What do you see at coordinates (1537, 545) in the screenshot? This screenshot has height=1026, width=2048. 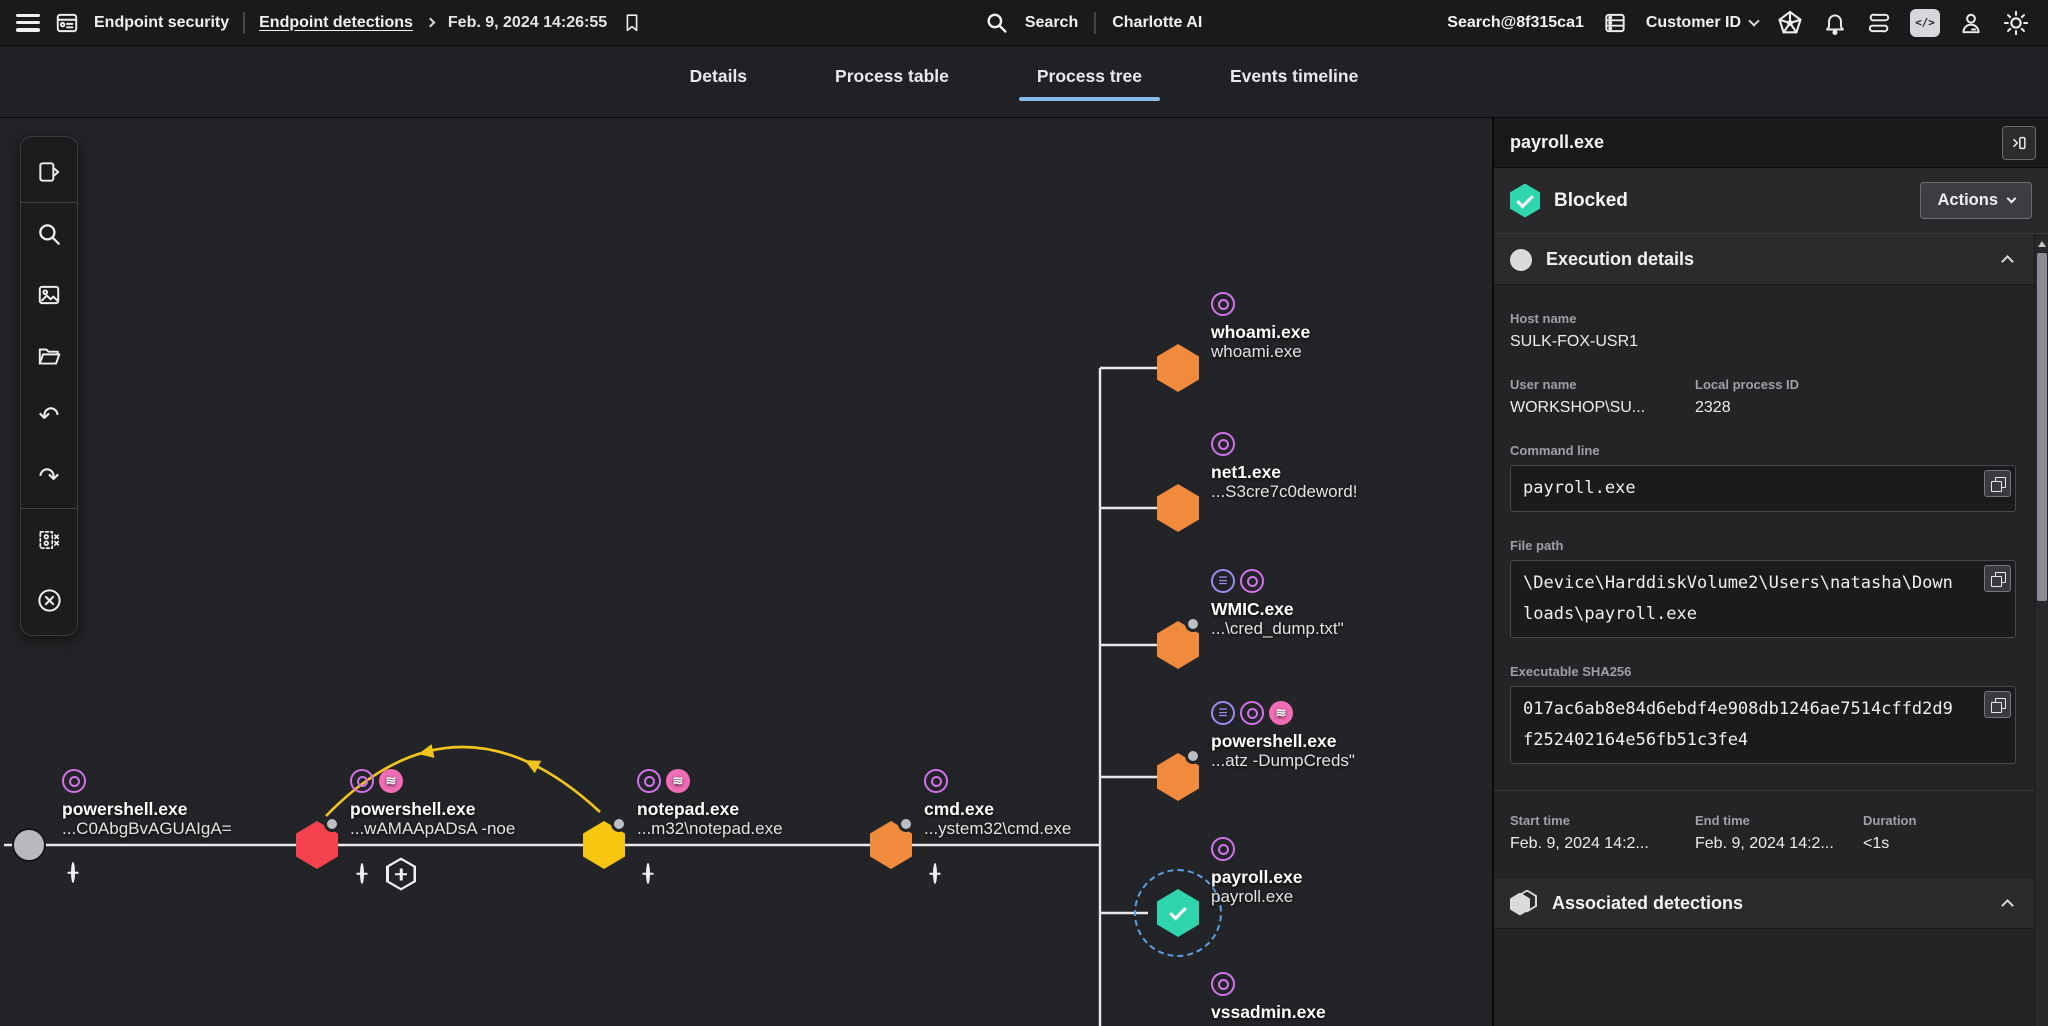 I see `field-label: File path` at bounding box center [1537, 545].